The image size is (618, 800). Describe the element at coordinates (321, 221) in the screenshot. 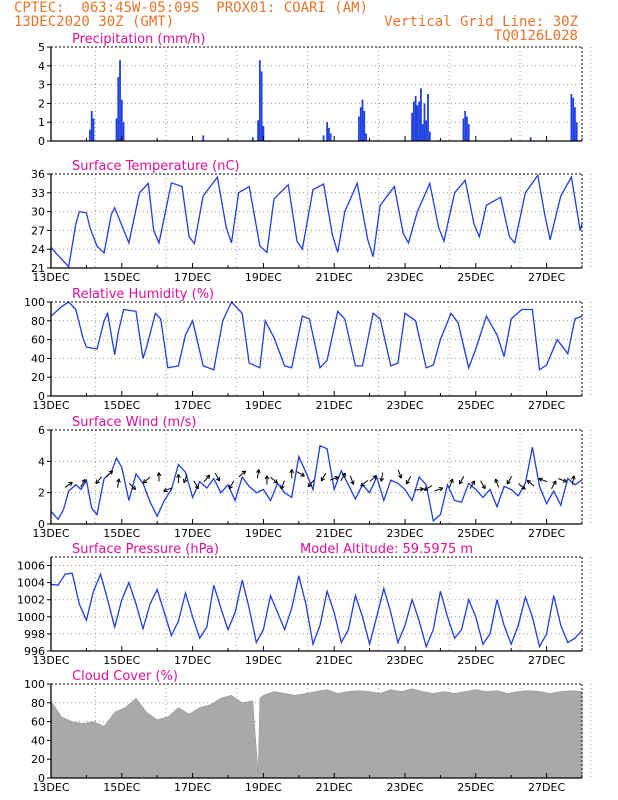

I see `gridlines-temp` at that location.